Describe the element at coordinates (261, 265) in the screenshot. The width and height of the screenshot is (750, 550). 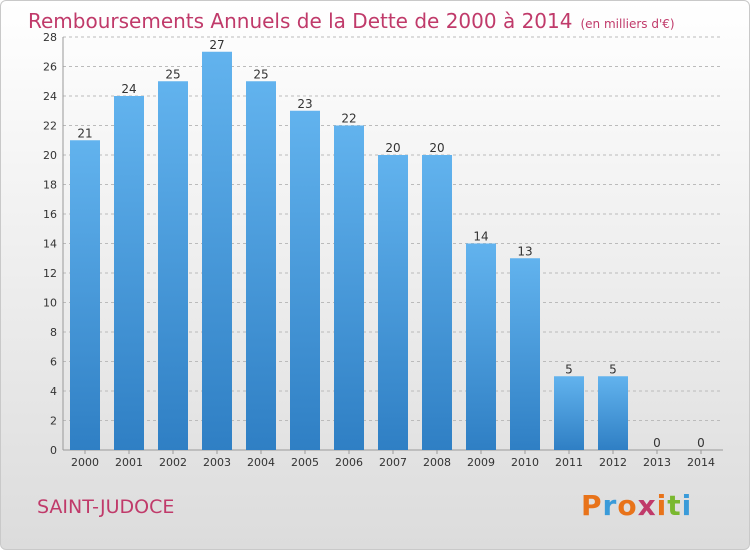
I see `bar-2004` at that location.